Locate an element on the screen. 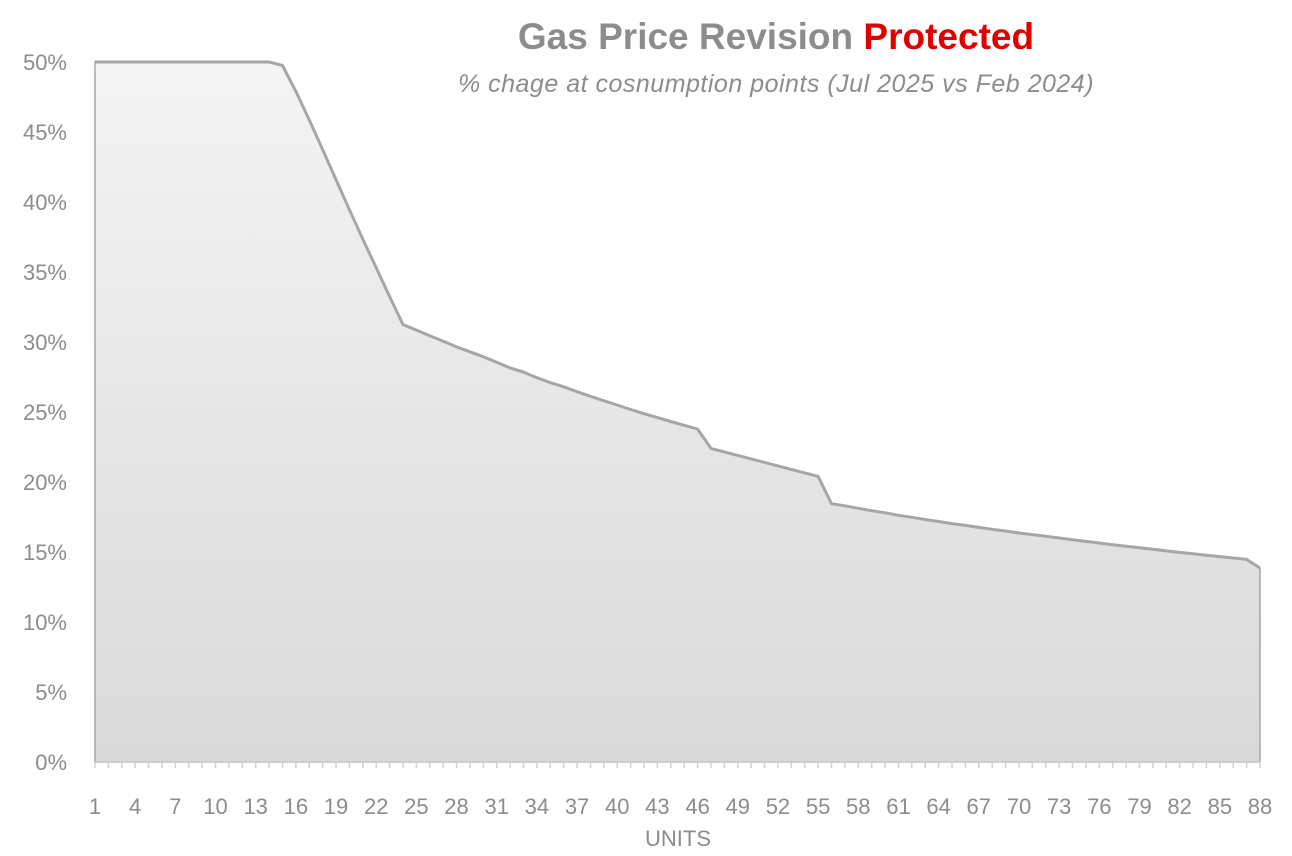  chart-title-container: Gas Price Revision Protected is located at coordinates (646, 37).